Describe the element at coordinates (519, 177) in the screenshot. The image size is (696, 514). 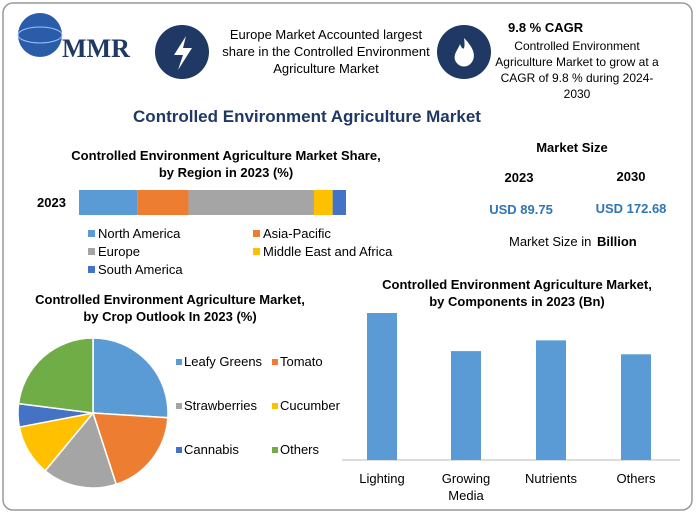
I see `year: 2023` at that location.